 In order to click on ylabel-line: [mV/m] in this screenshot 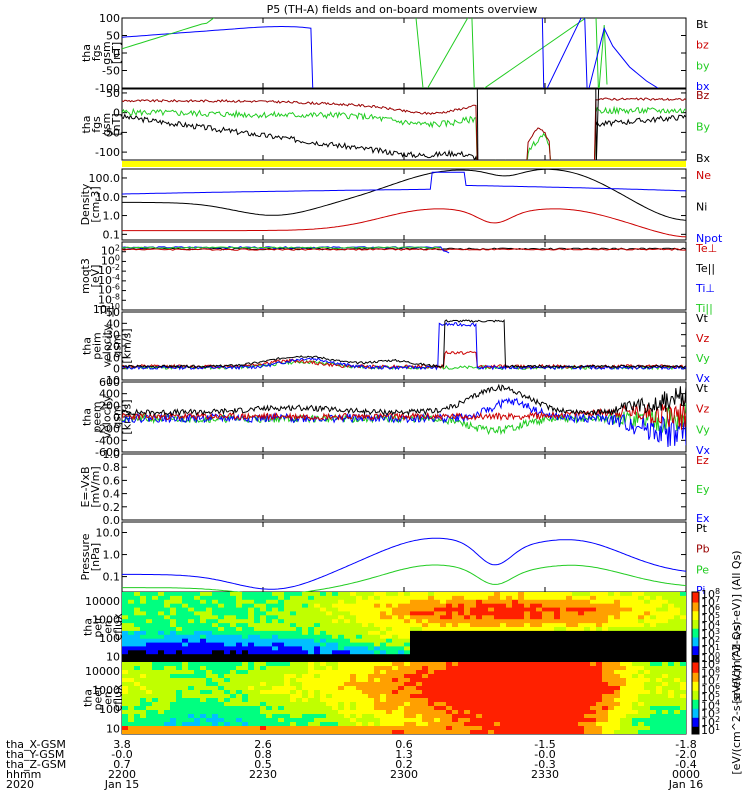, I will do `click(95, 486)`.